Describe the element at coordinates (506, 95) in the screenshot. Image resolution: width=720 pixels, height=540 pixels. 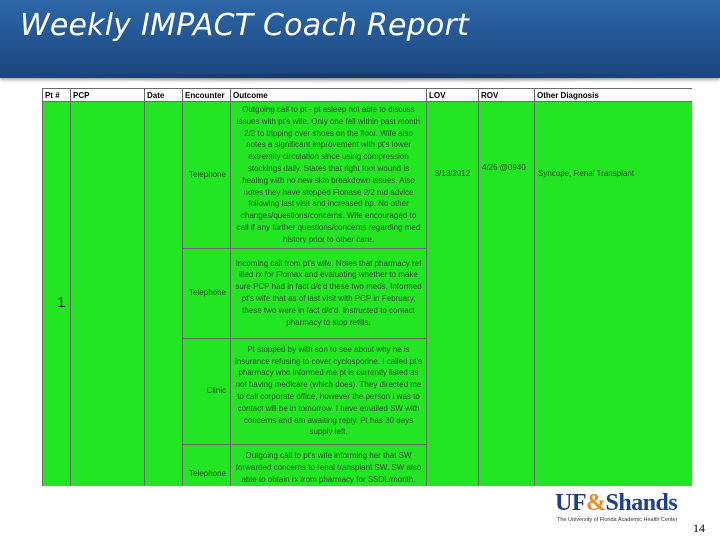
I see `header-rov: ROV` at that location.